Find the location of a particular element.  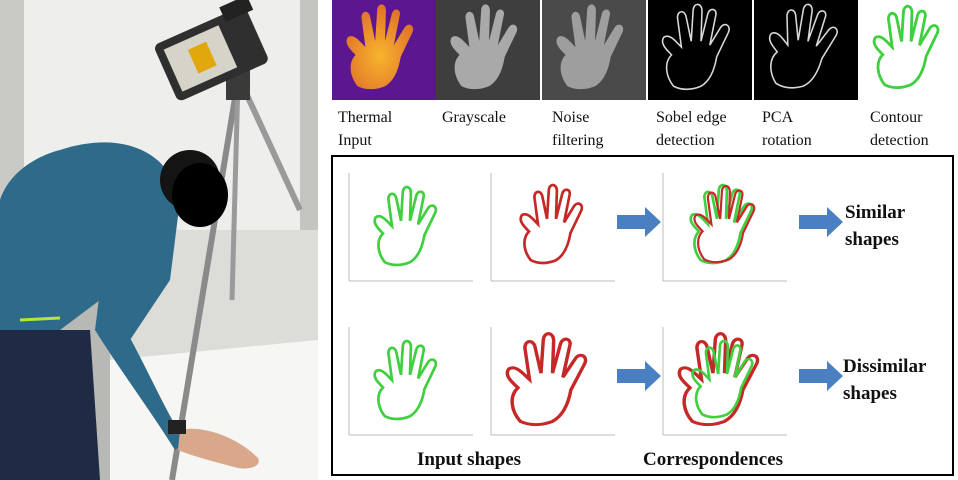

dissimilar-shapes-label: Dissimilar shapes is located at coordinates (885, 380).